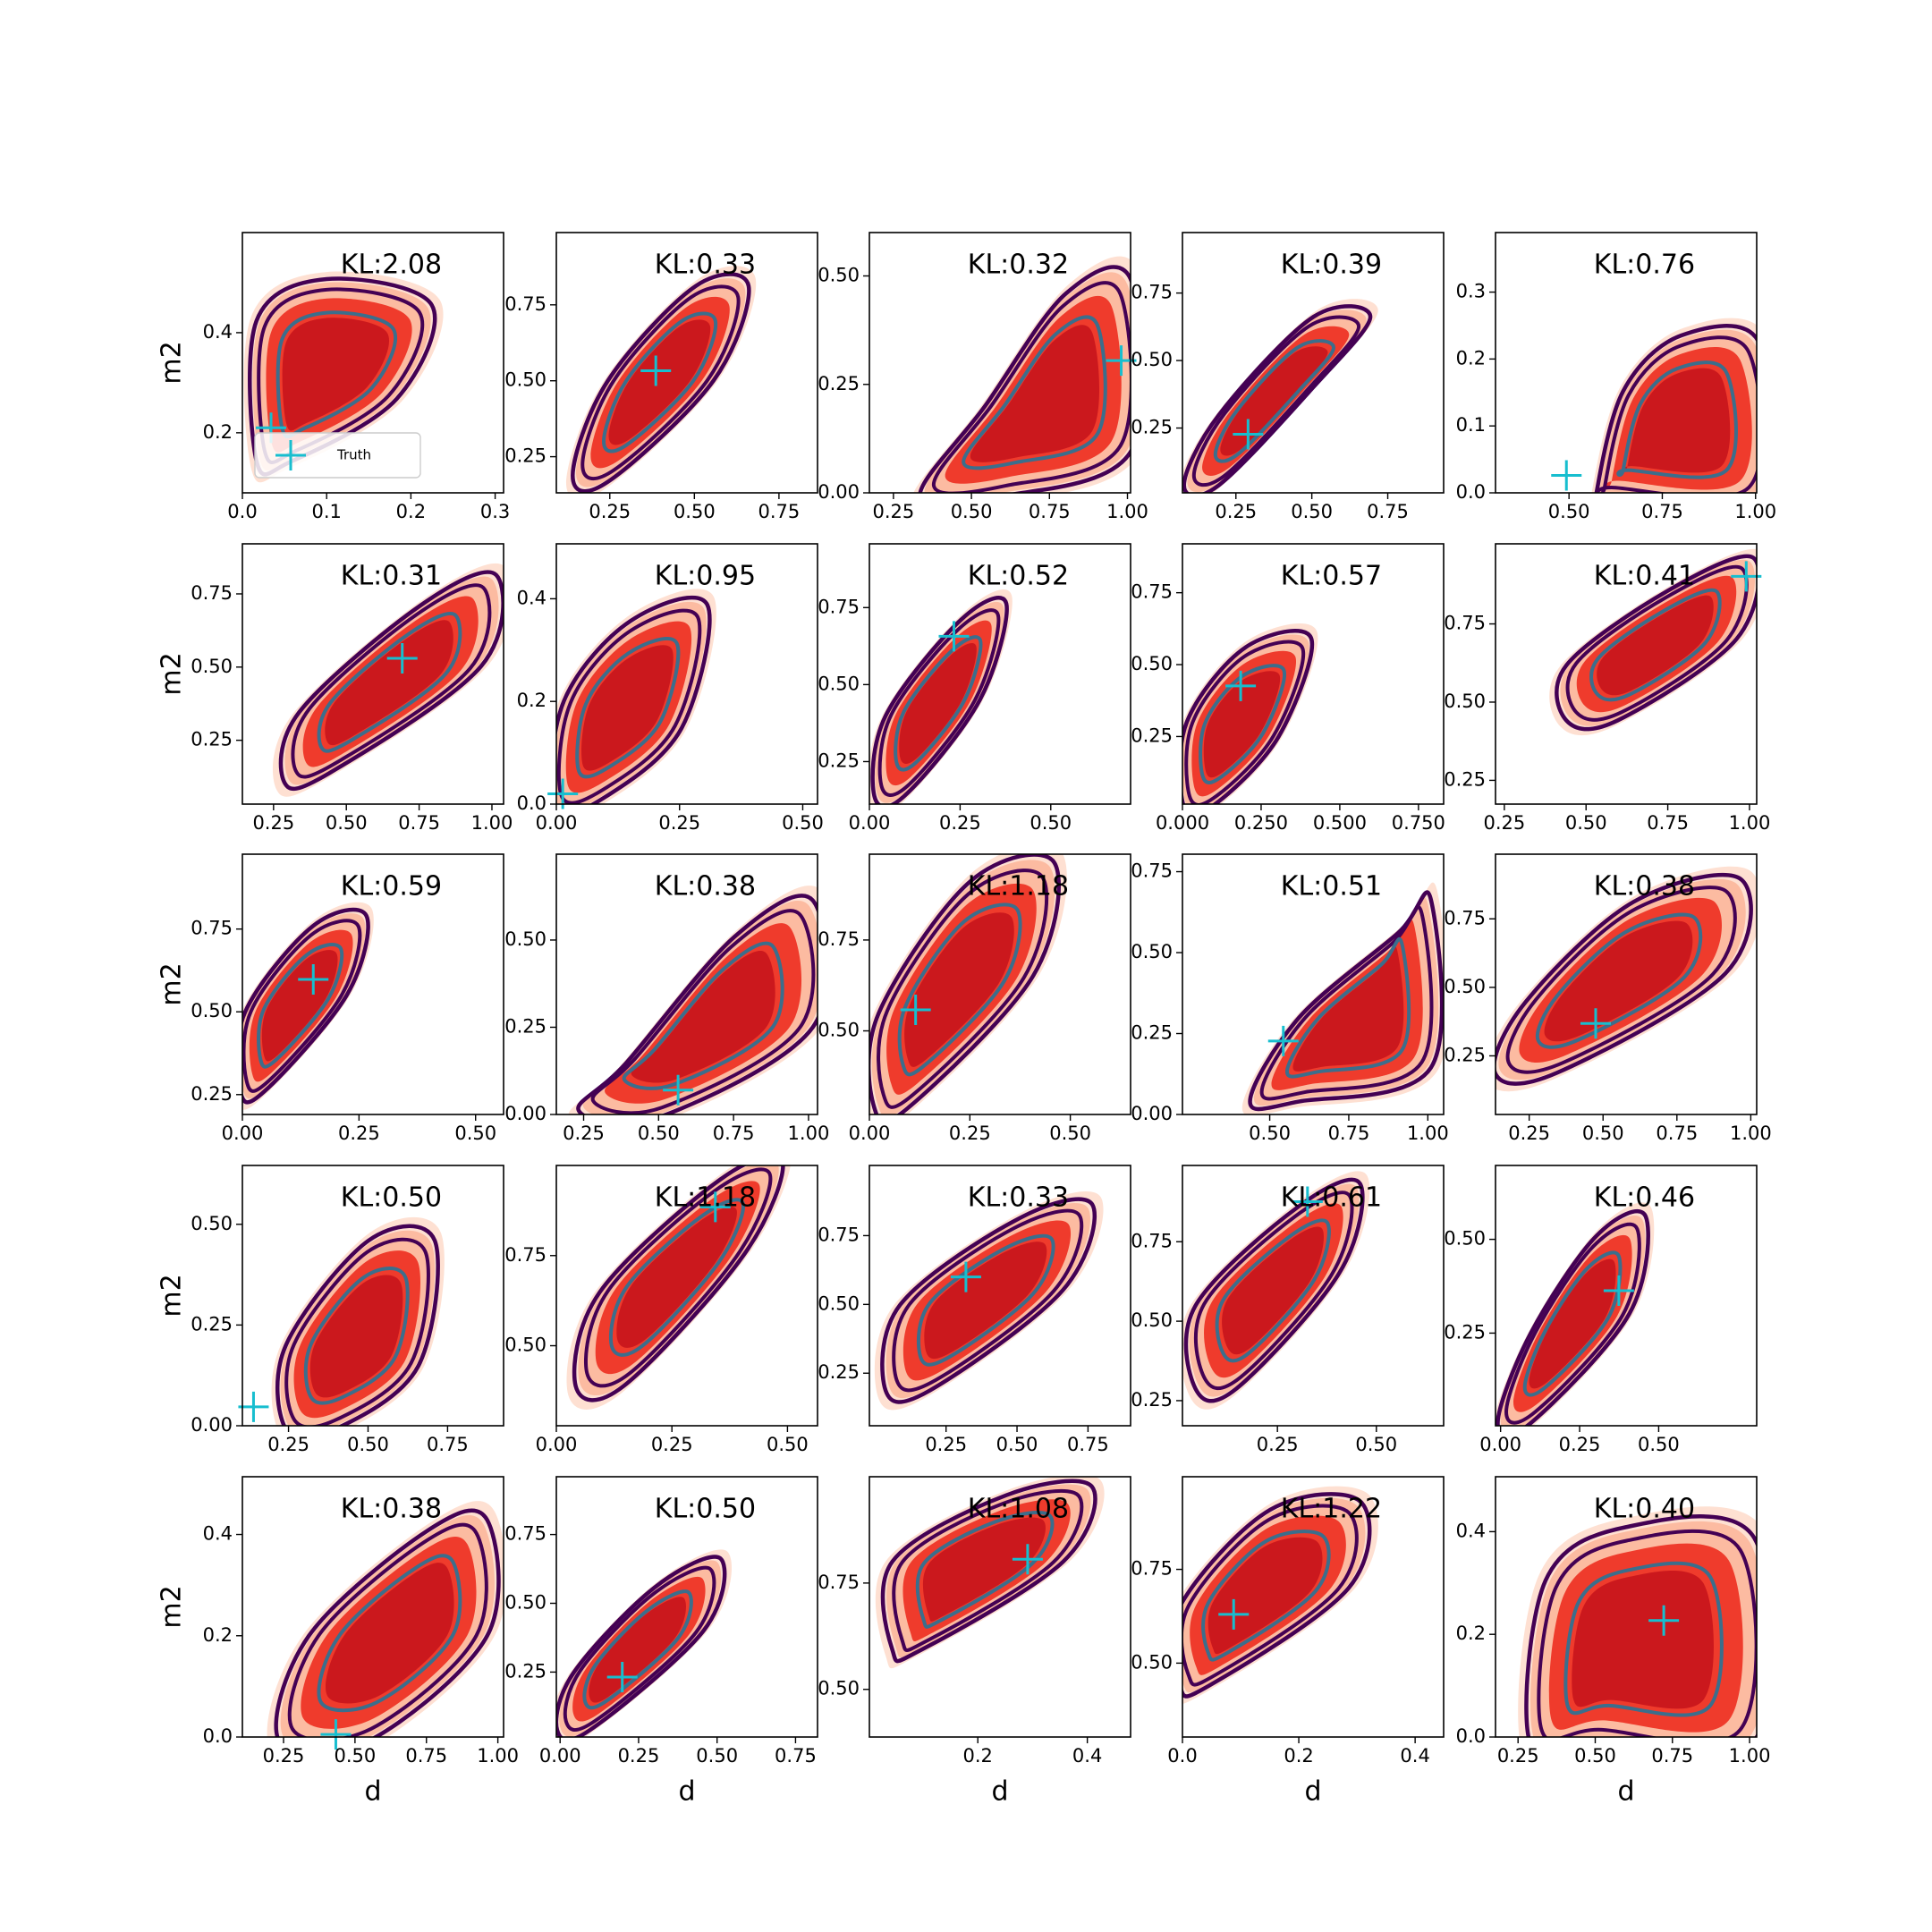 Image resolution: width=1932 pixels, height=1932 pixels. I want to click on panel-title: KL:0.32, so click(1018, 265).